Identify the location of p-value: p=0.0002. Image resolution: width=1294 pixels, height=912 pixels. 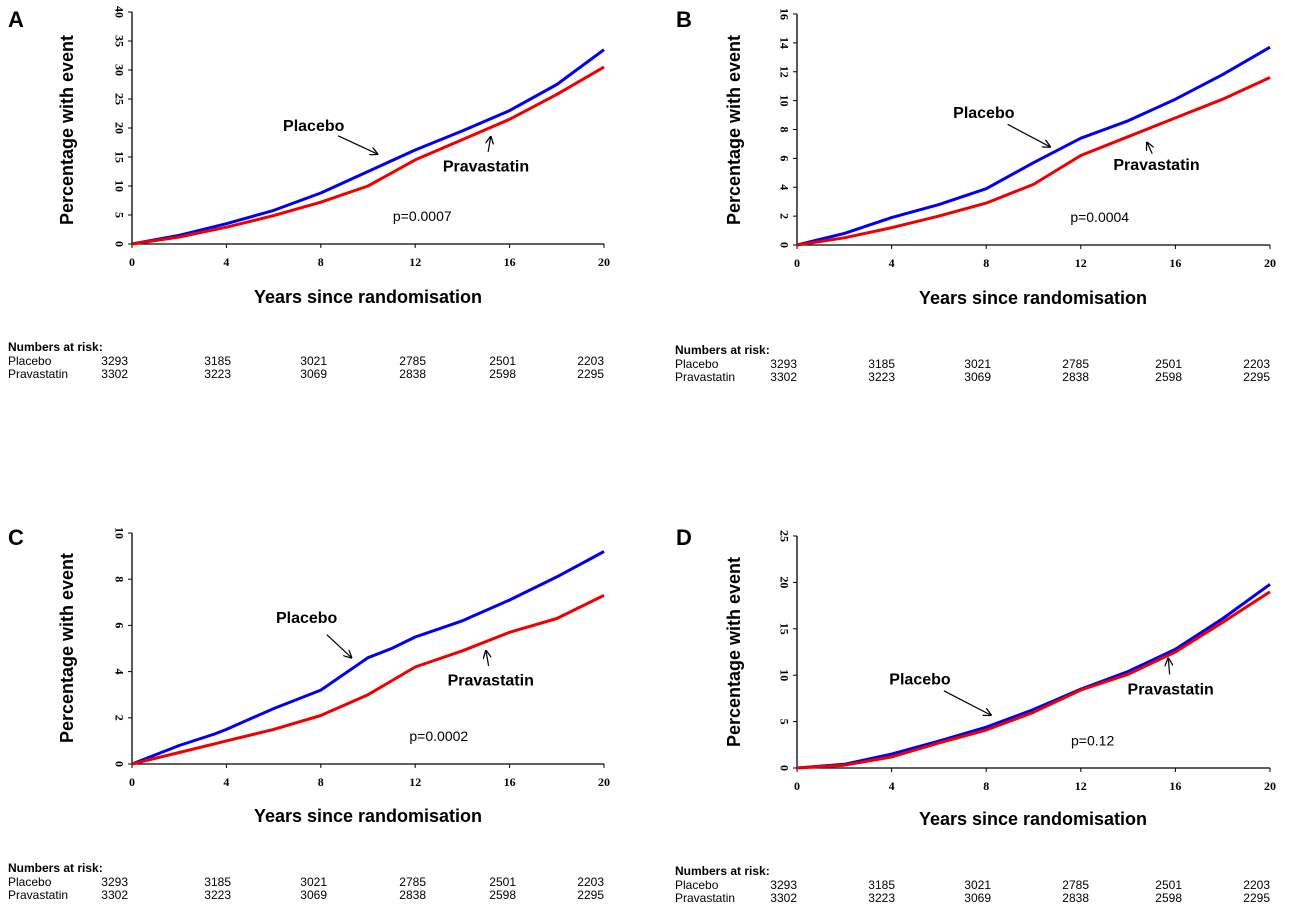
(438, 736).